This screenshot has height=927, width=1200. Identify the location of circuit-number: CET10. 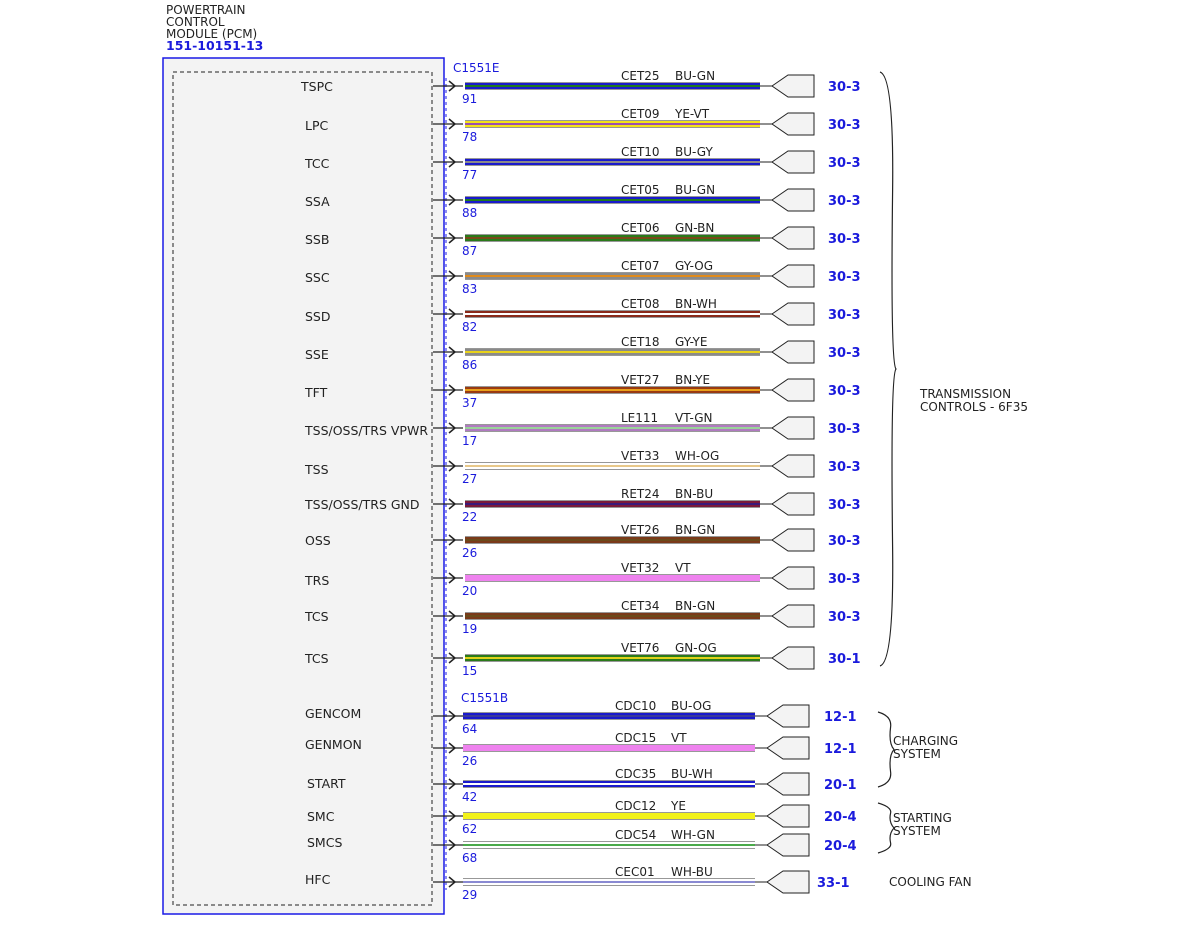
(640, 152).